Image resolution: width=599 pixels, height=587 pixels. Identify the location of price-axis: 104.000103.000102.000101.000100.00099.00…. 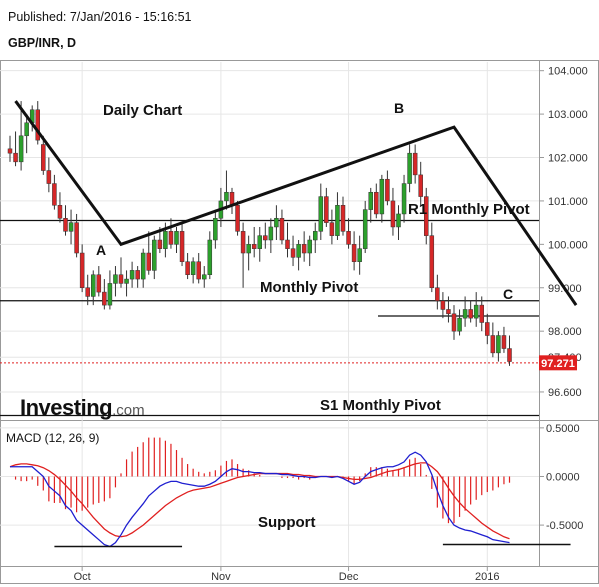
(563, 232).